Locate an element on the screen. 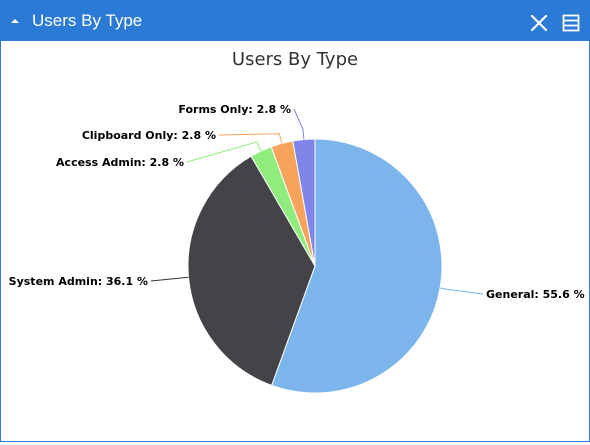 This screenshot has height=445, width=590. chart-title: Users By Type is located at coordinates (295, 59).